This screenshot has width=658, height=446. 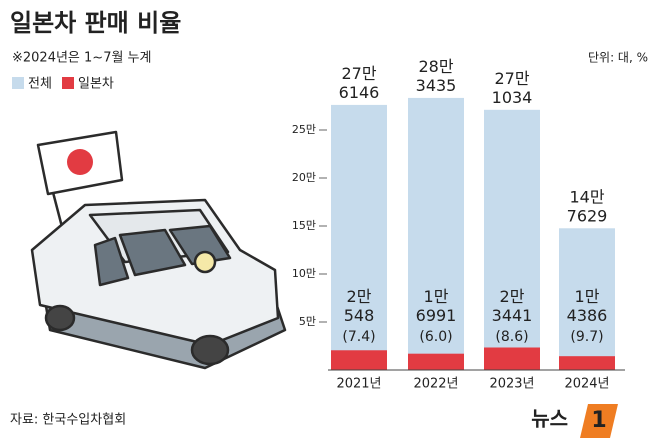 I want to click on value-label-line: 14만, so click(x=586, y=196).